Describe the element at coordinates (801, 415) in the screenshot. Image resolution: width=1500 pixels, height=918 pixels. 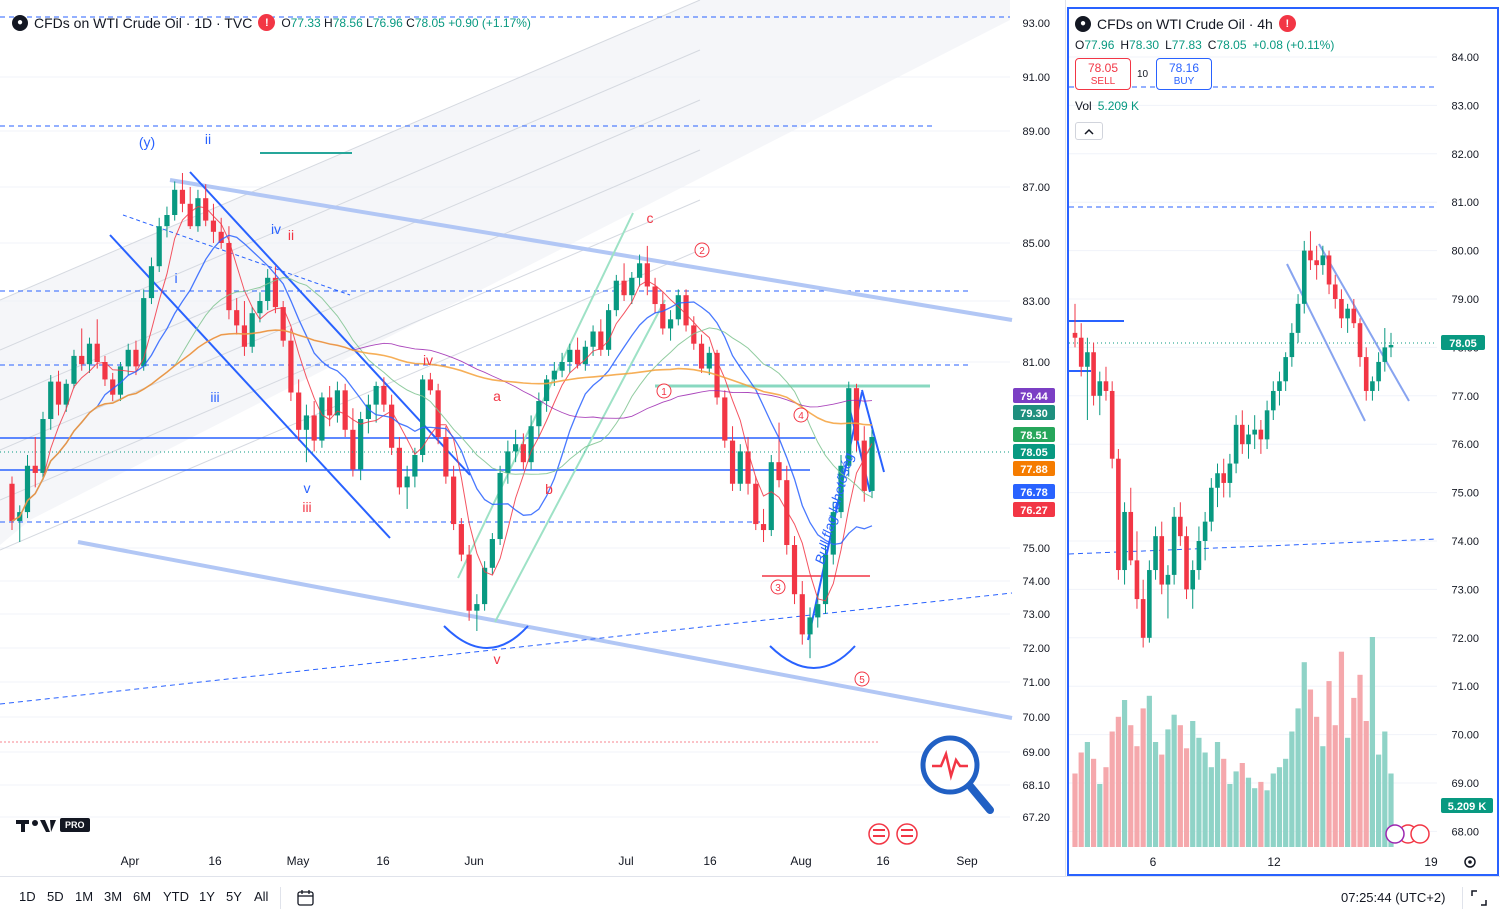
I see `wave-circle` at that location.